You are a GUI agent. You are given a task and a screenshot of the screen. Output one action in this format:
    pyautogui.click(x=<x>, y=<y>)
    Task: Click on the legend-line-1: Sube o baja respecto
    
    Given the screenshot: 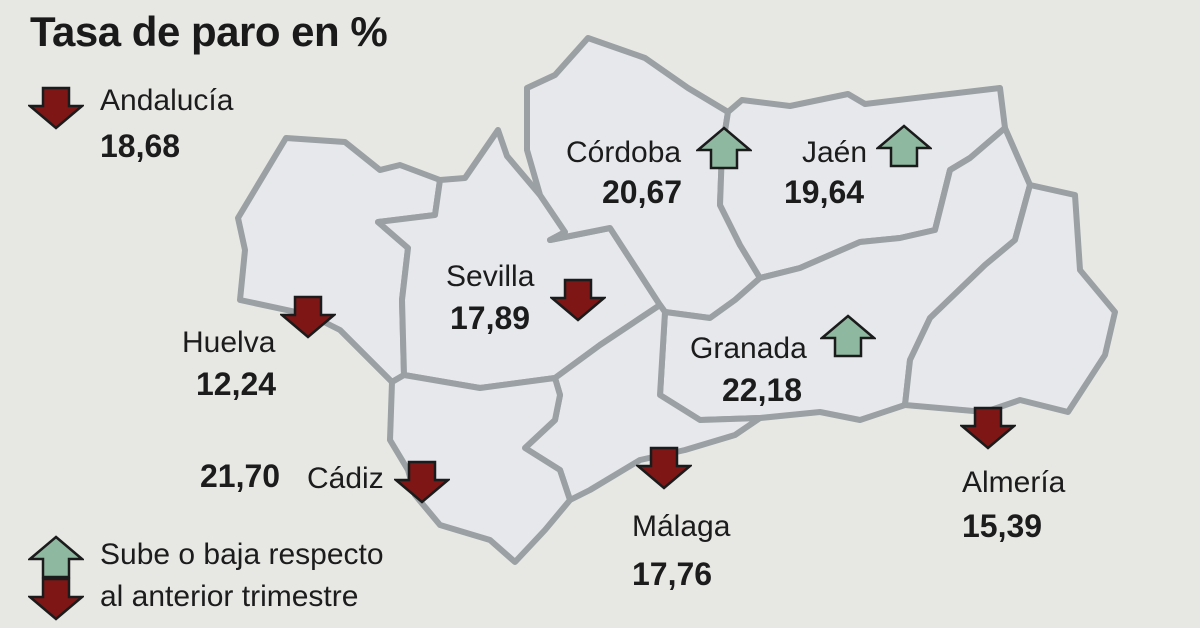 What is the action you would take?
    pyautogui.click(x=242, y=554)
    